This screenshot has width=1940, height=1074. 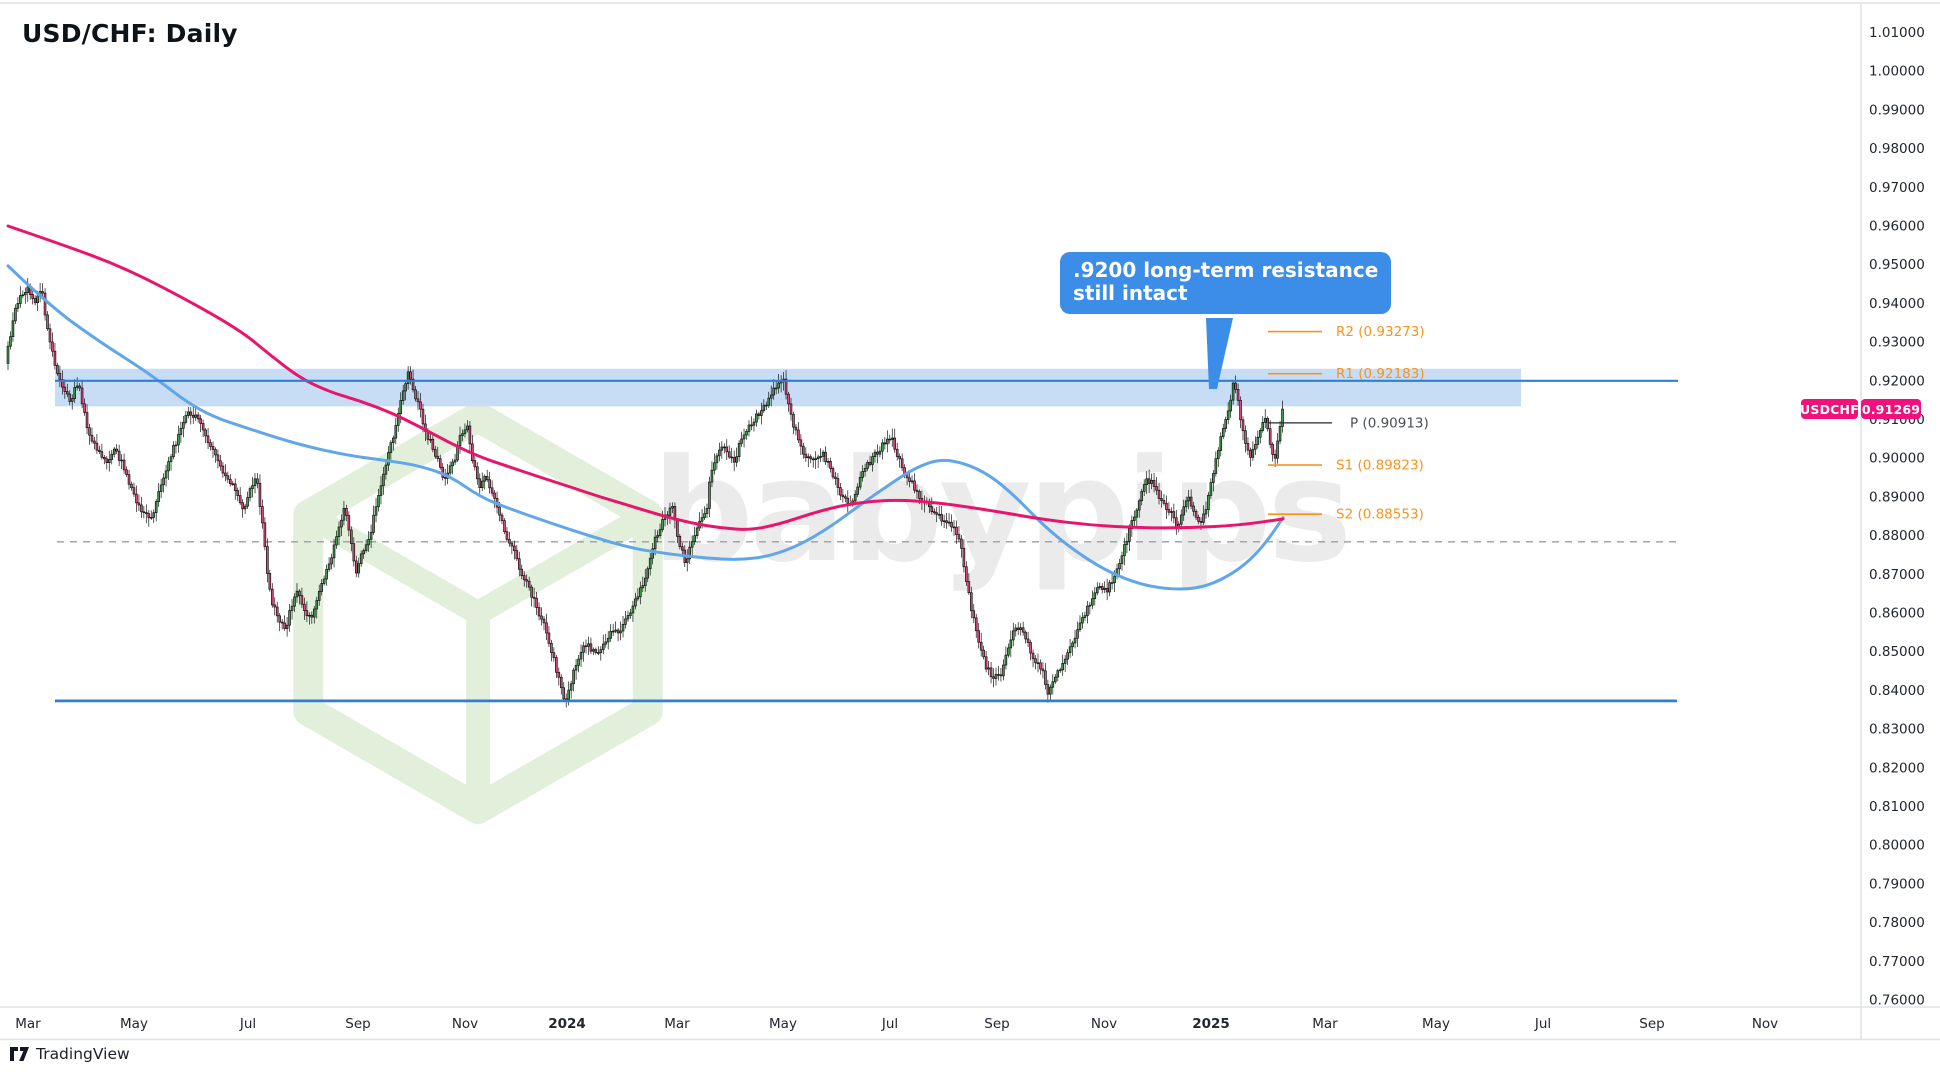 I want to click on callout-line1: .9200 long-term resistance, so click(x=1226, y=270).